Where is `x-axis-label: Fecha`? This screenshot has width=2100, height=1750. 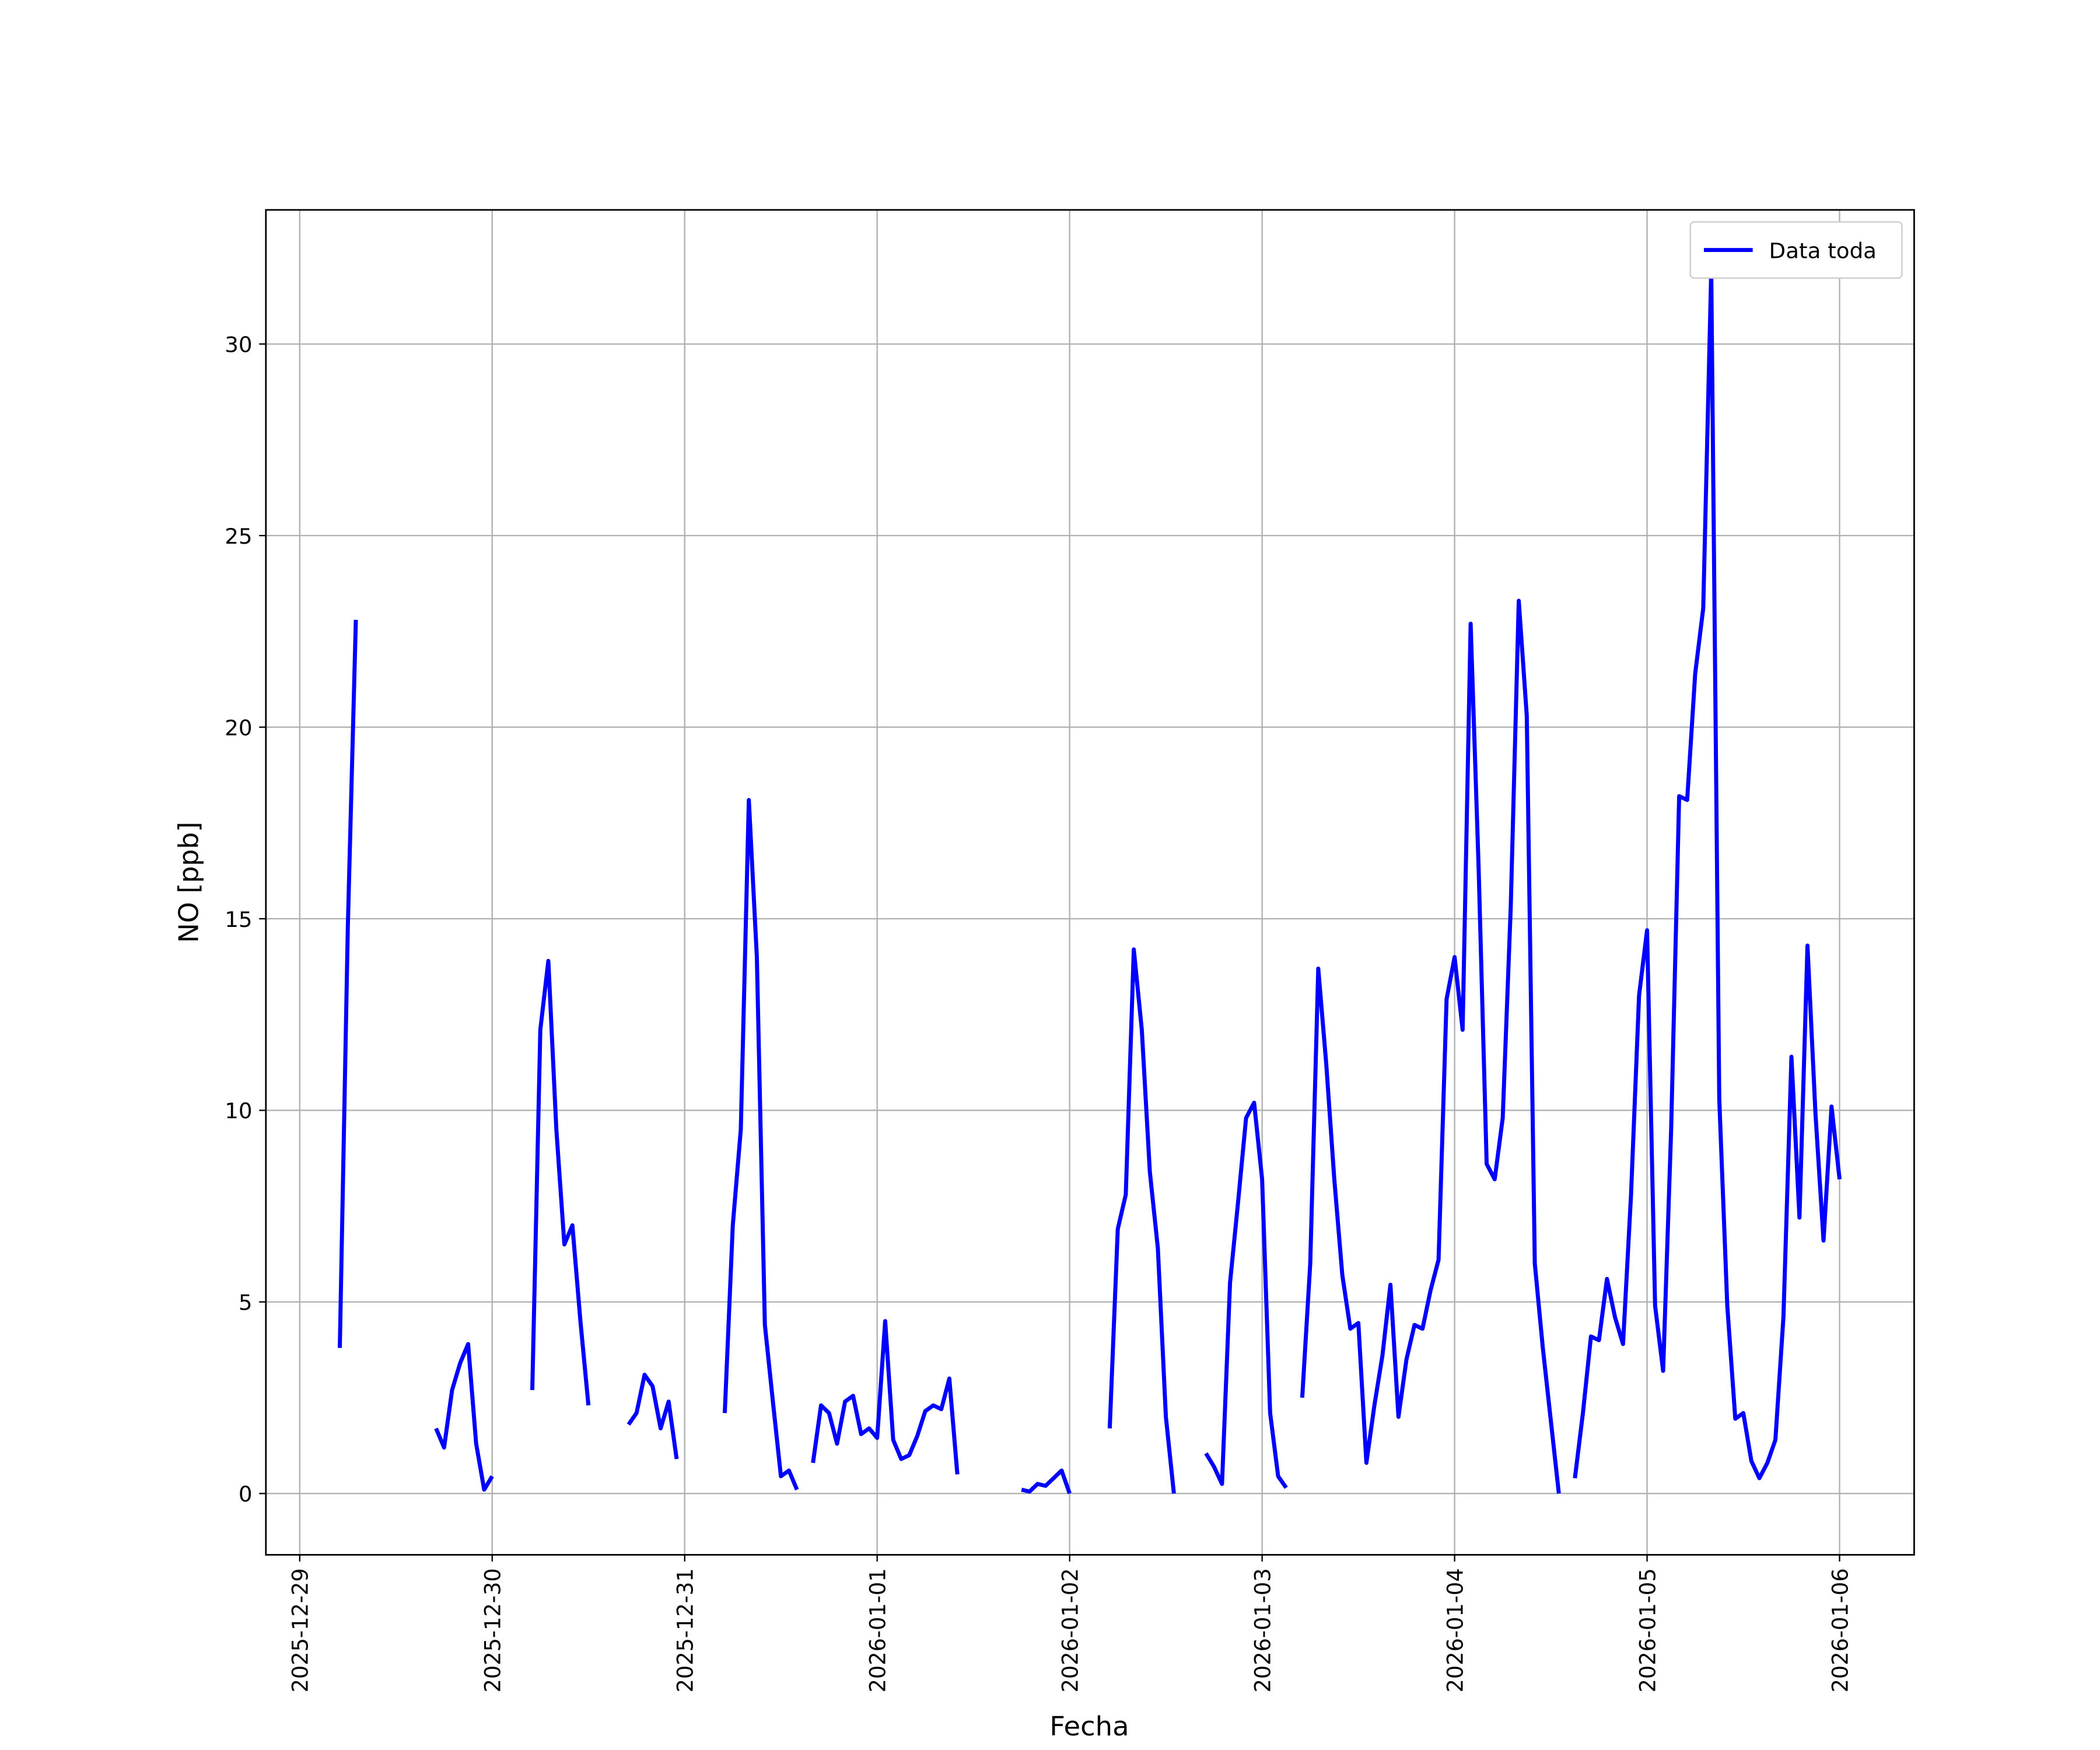
x-axis-label: Fecha is located at coordinates (1089, 1726).